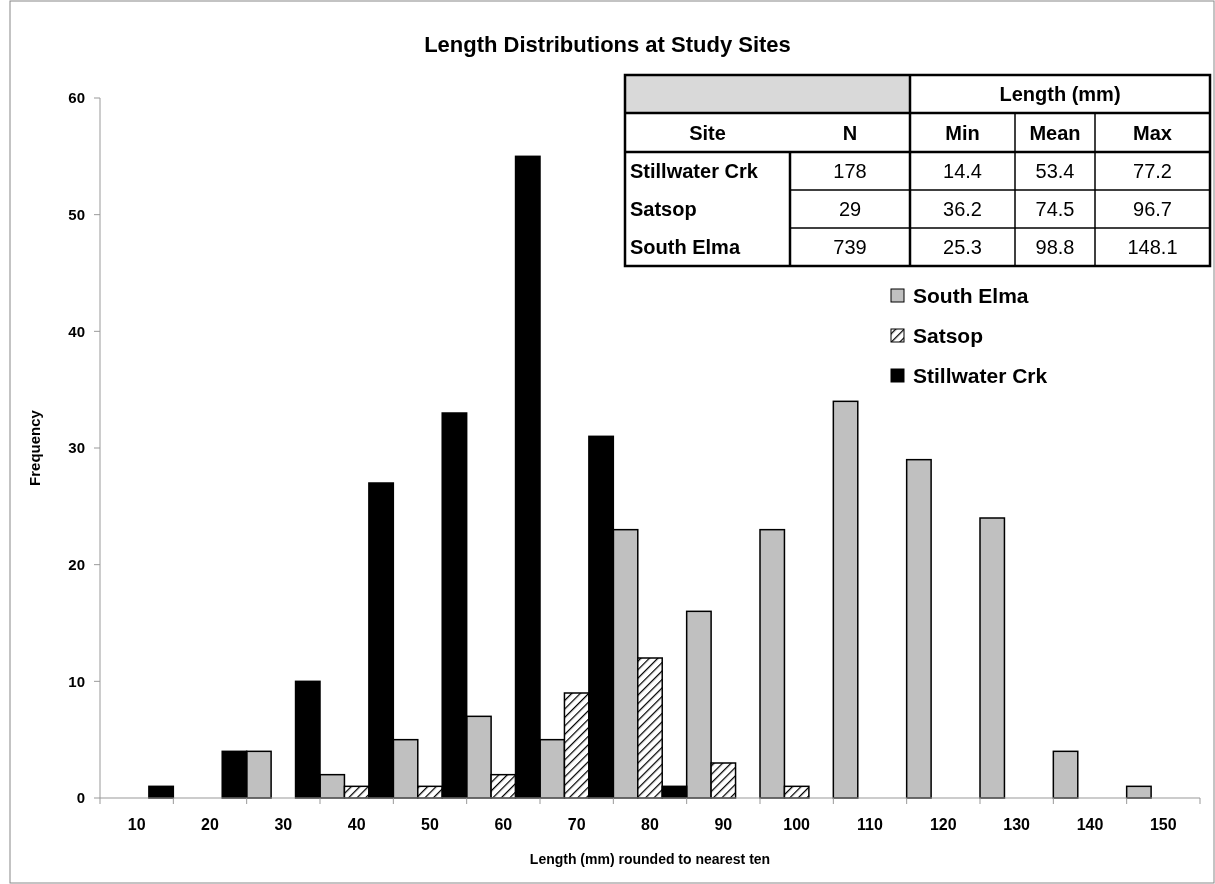 The height and width of the screenshot is (884, 1215). I want to click on chart-title: Length Distributions at Study Sites, so click(607, 44).